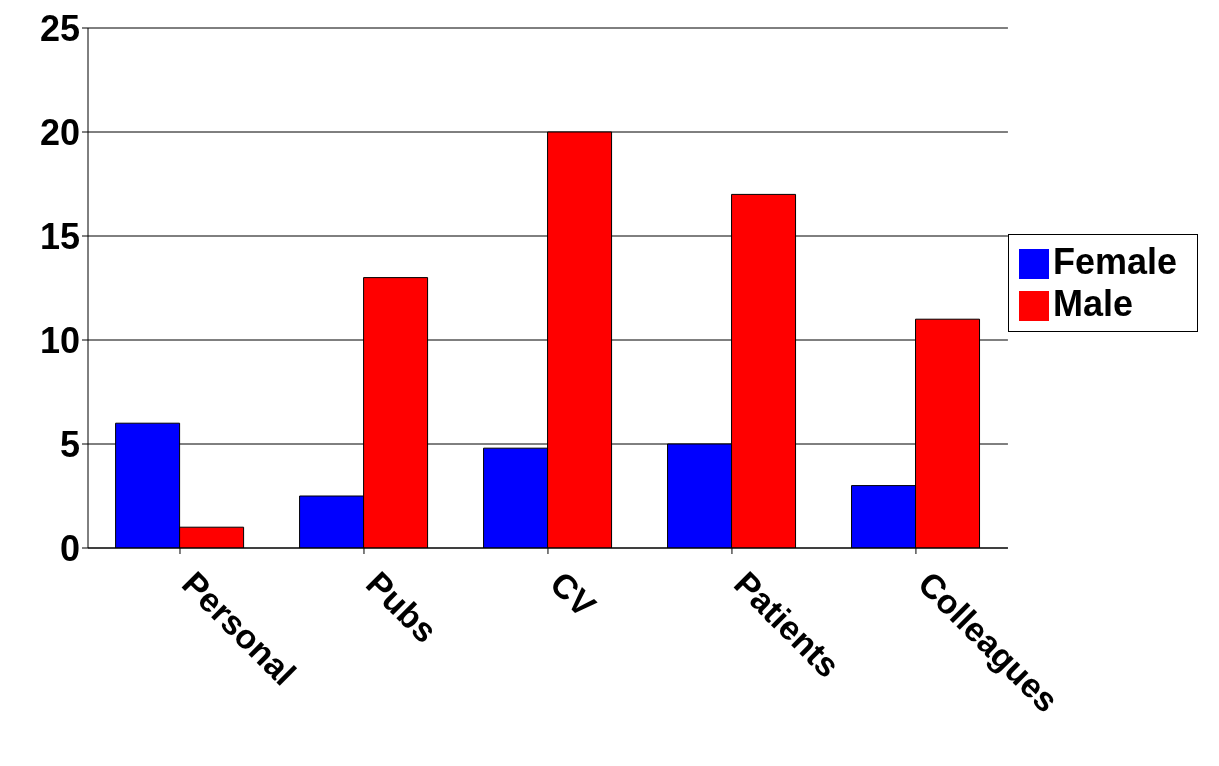 The width and height of the screenshot is (1219, 766). I want to click on y-tick-label: 10, so click(59, 340).